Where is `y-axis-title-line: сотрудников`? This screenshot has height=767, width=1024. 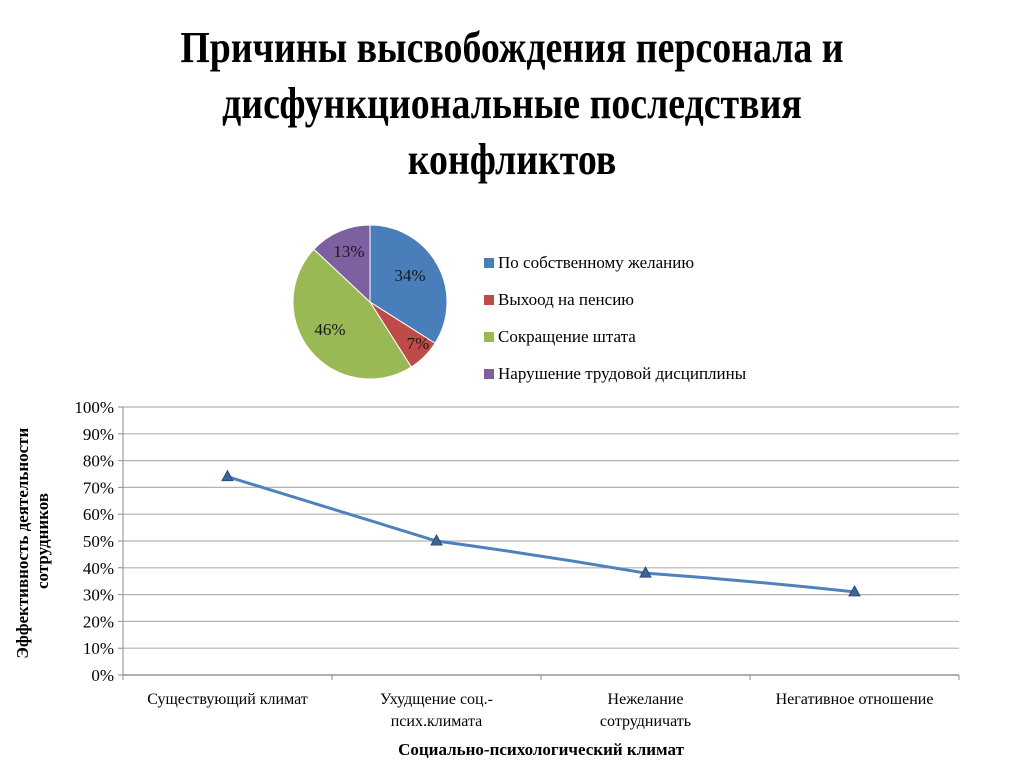
y-axis-title-line: сотрудников is located at coordinates (42, 541).